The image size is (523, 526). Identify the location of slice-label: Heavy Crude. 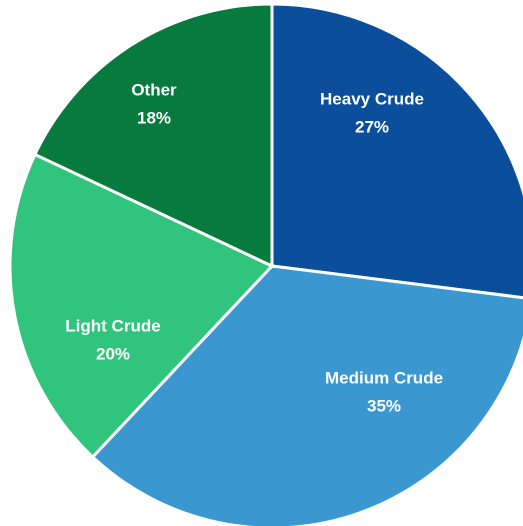
(372, 98).